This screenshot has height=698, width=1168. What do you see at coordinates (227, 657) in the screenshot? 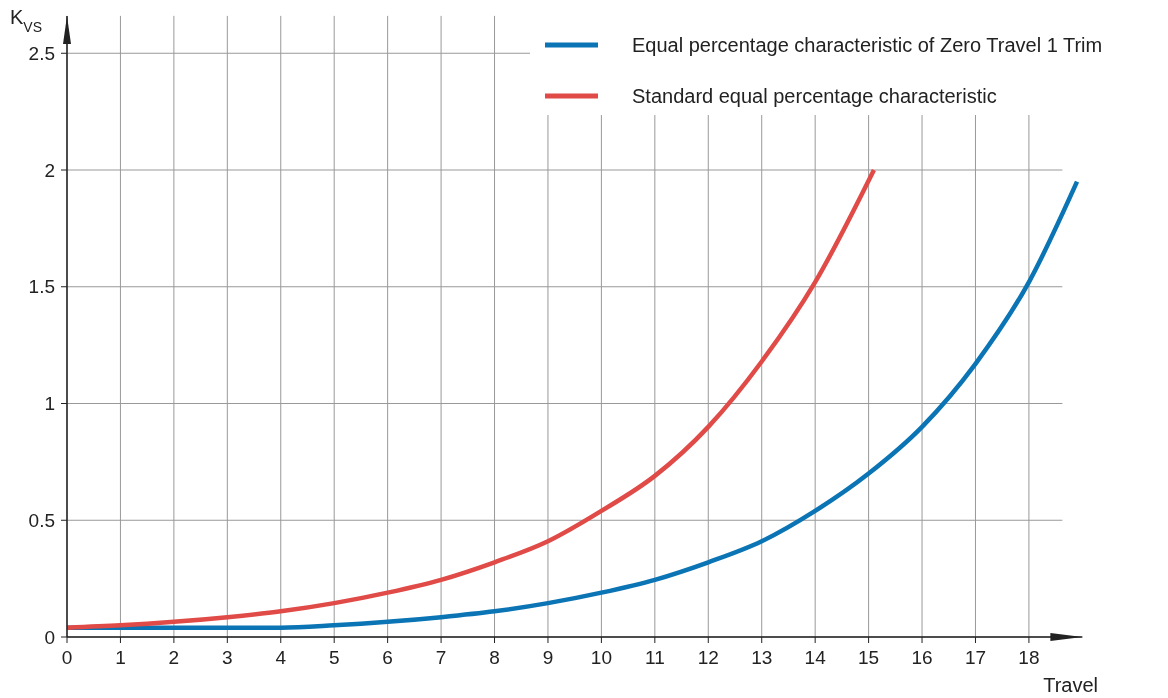
I see `x-tick-label: 3` at bounding box center [227, 657].